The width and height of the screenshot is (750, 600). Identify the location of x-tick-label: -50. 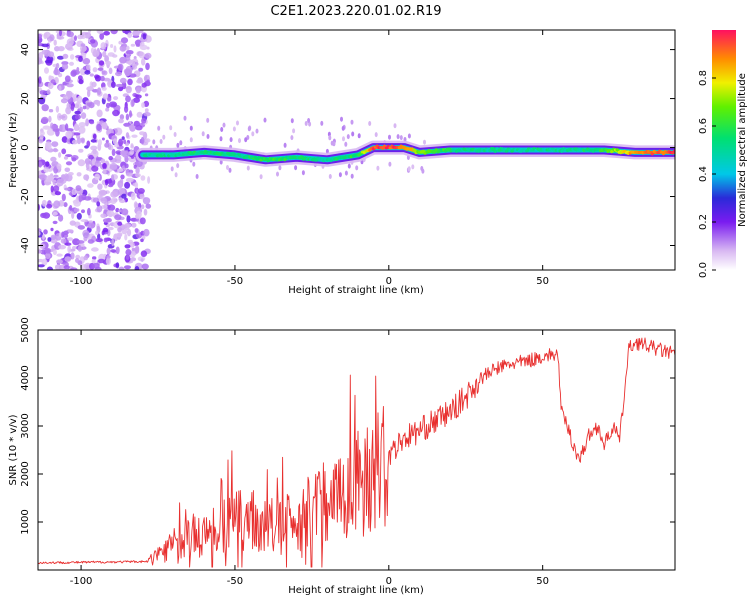
(235, 281).